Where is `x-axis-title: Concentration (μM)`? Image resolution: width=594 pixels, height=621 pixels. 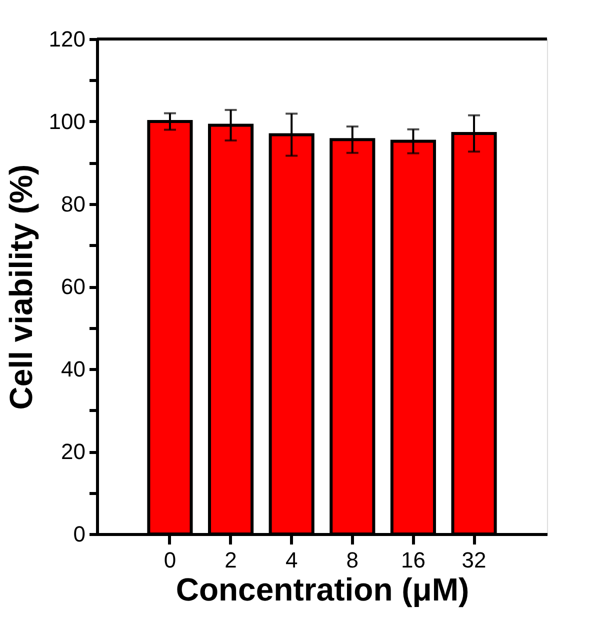 x-axis-title: Concentration (μM) is located at coordinates (323, 590).